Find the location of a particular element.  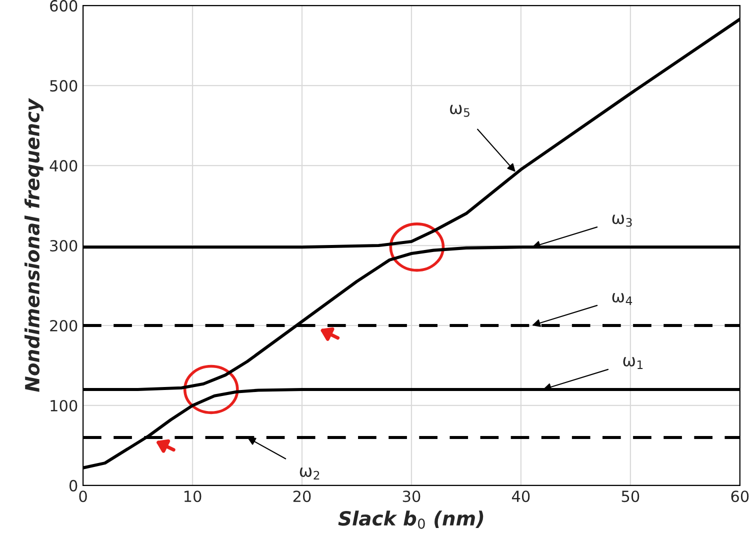

annotation: ω$_{3}$ is located at coordinates (622, 220).